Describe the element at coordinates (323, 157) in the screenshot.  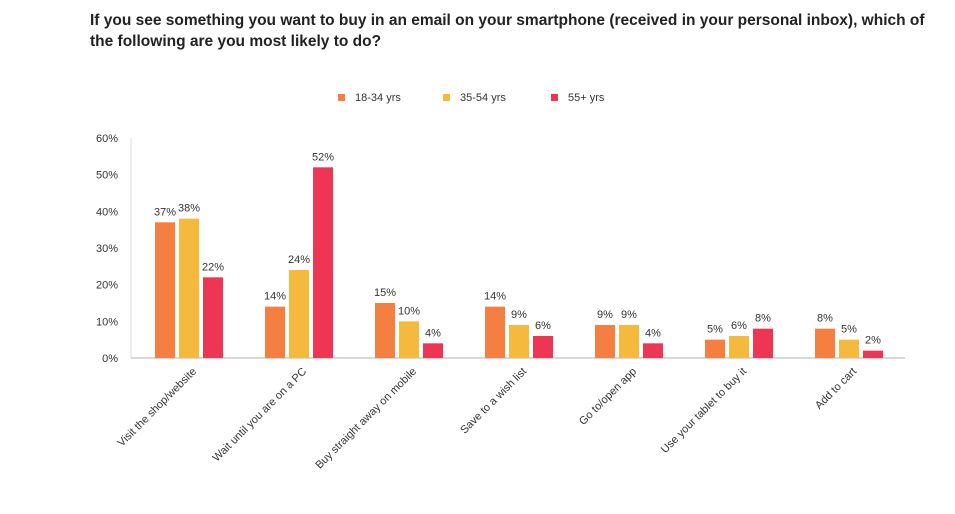
I see `data-label: 52%` at that location.